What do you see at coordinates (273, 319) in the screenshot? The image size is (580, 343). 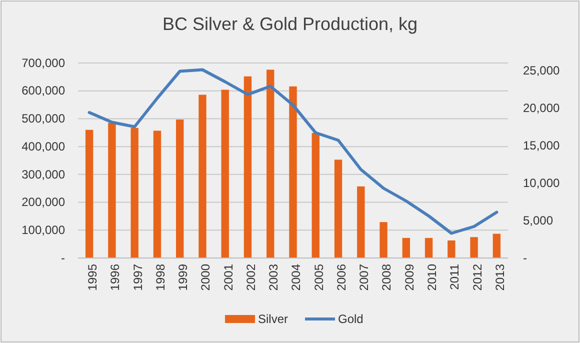 I see `legend-label: Silver` at bounding box center [273, 319].